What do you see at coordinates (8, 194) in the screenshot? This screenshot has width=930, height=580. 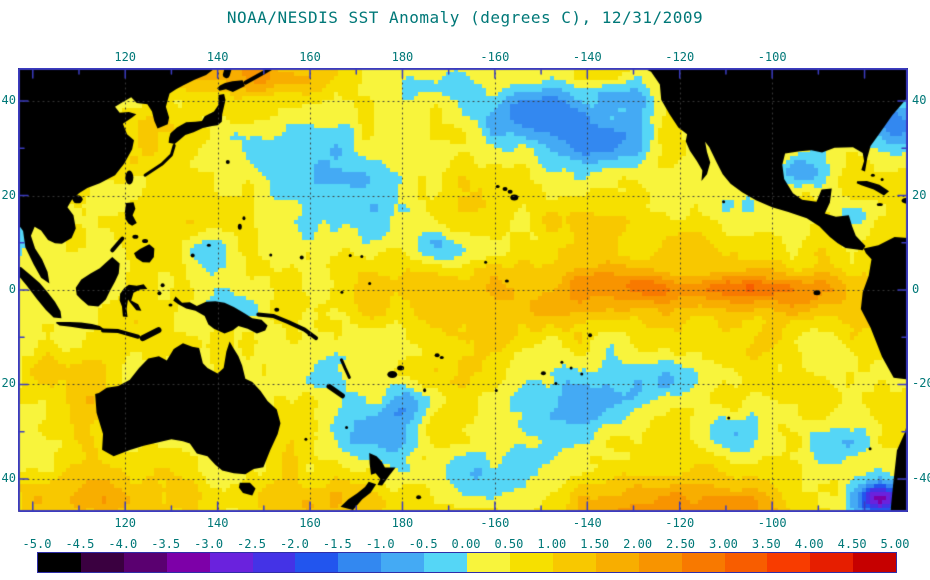 I see `lat-tick-left-20: 20` at bounding box center [8, 194].